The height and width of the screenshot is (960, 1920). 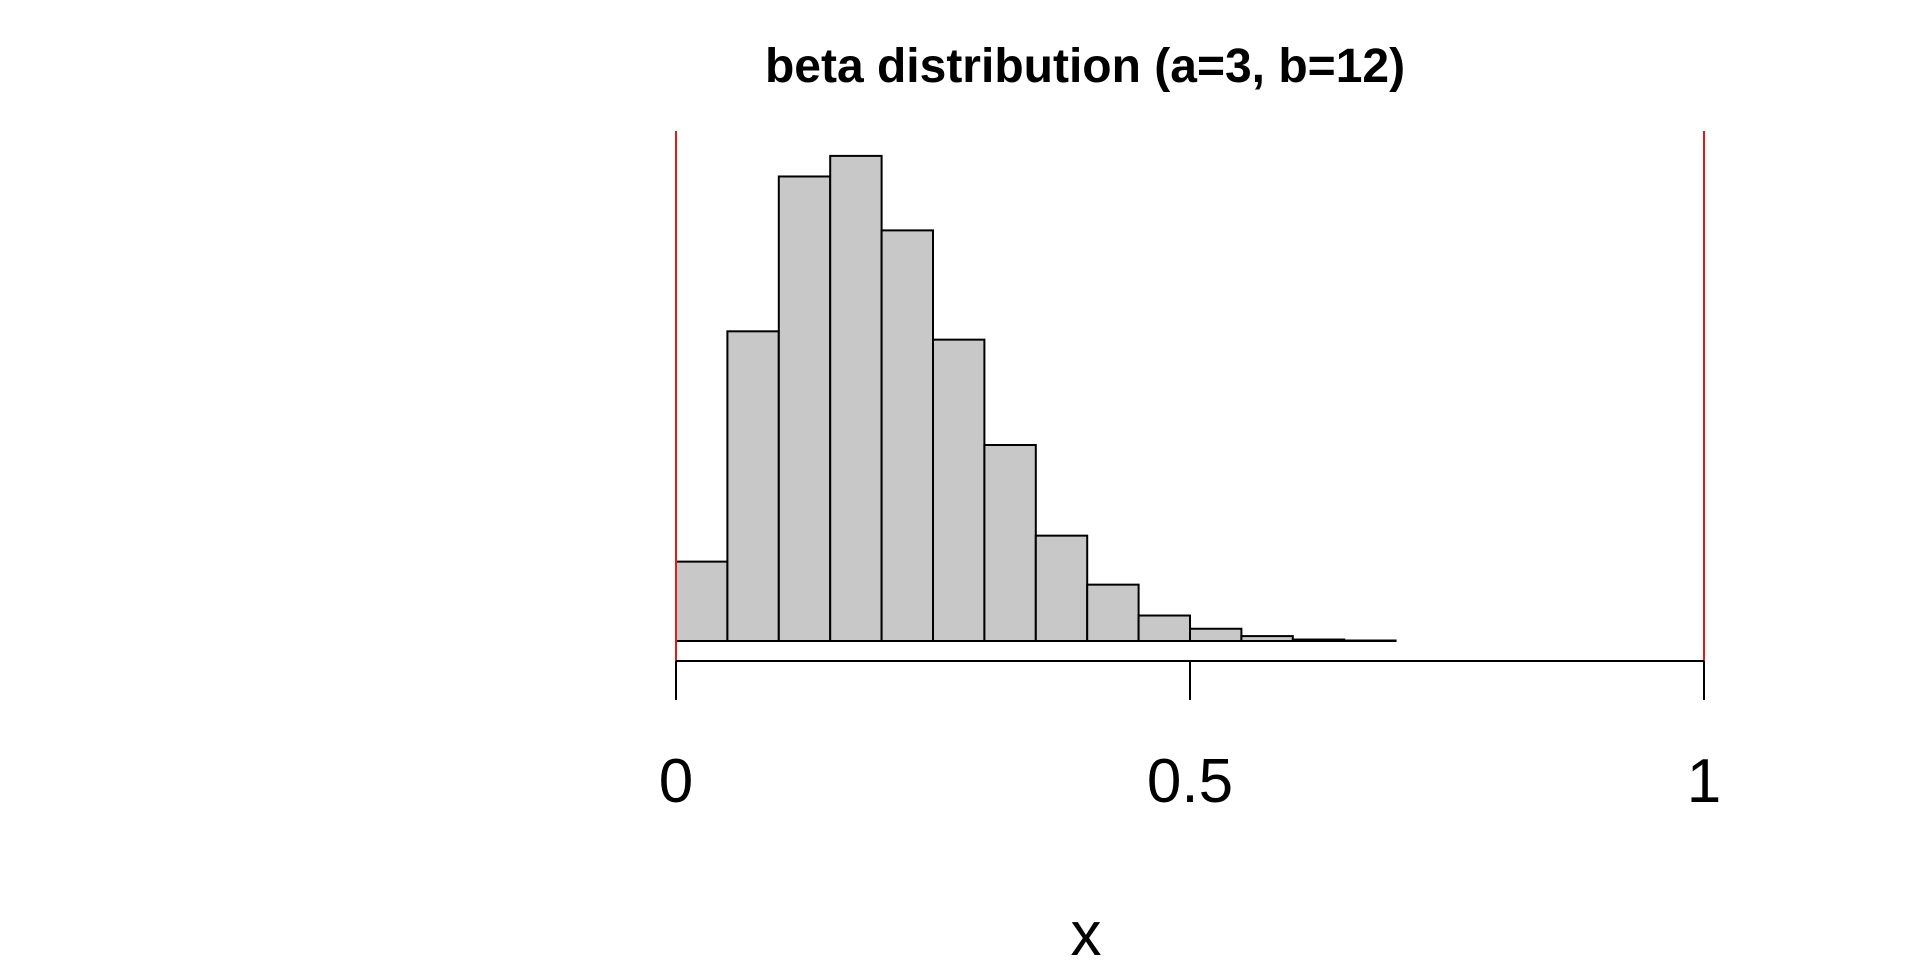 I want to click on x-axis: 0 0.5 1, so click(x=1190, y=738).